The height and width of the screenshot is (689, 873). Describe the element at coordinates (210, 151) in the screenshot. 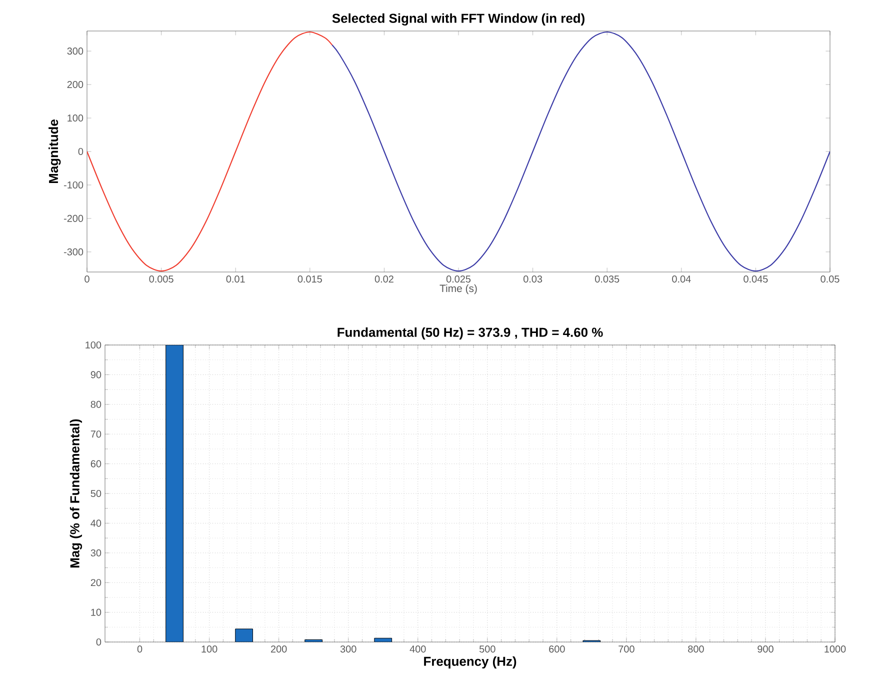

I see `line-series` at that location.